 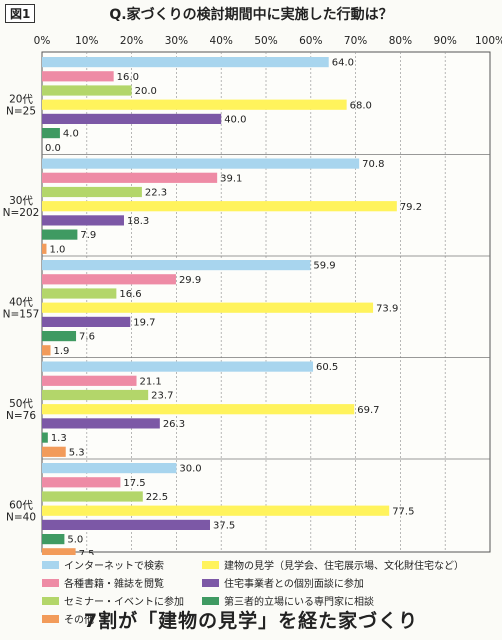 I want to click on bar-value-label: 37.5, so click(x=224, y=526).